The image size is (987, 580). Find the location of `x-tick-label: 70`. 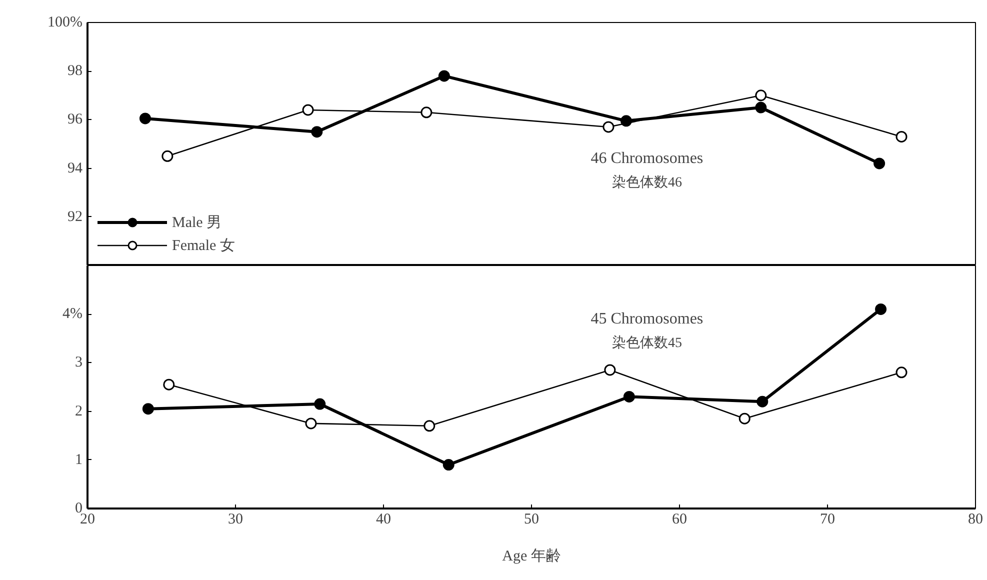

x-tick-label: 70 is located at coordinates (827, 520).